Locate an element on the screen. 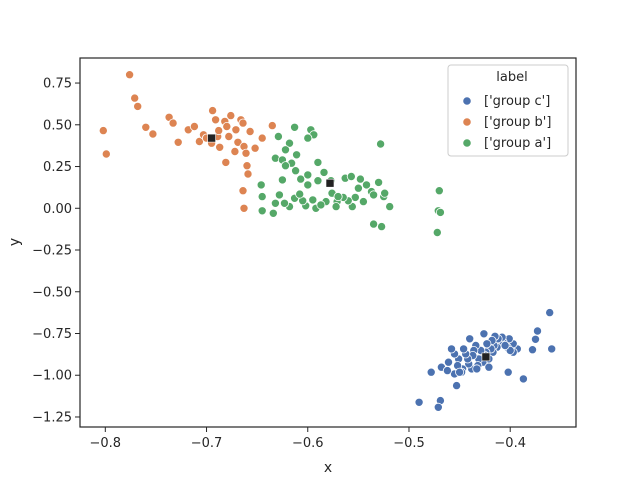  series-group-c is located at coordinates (485, 360).